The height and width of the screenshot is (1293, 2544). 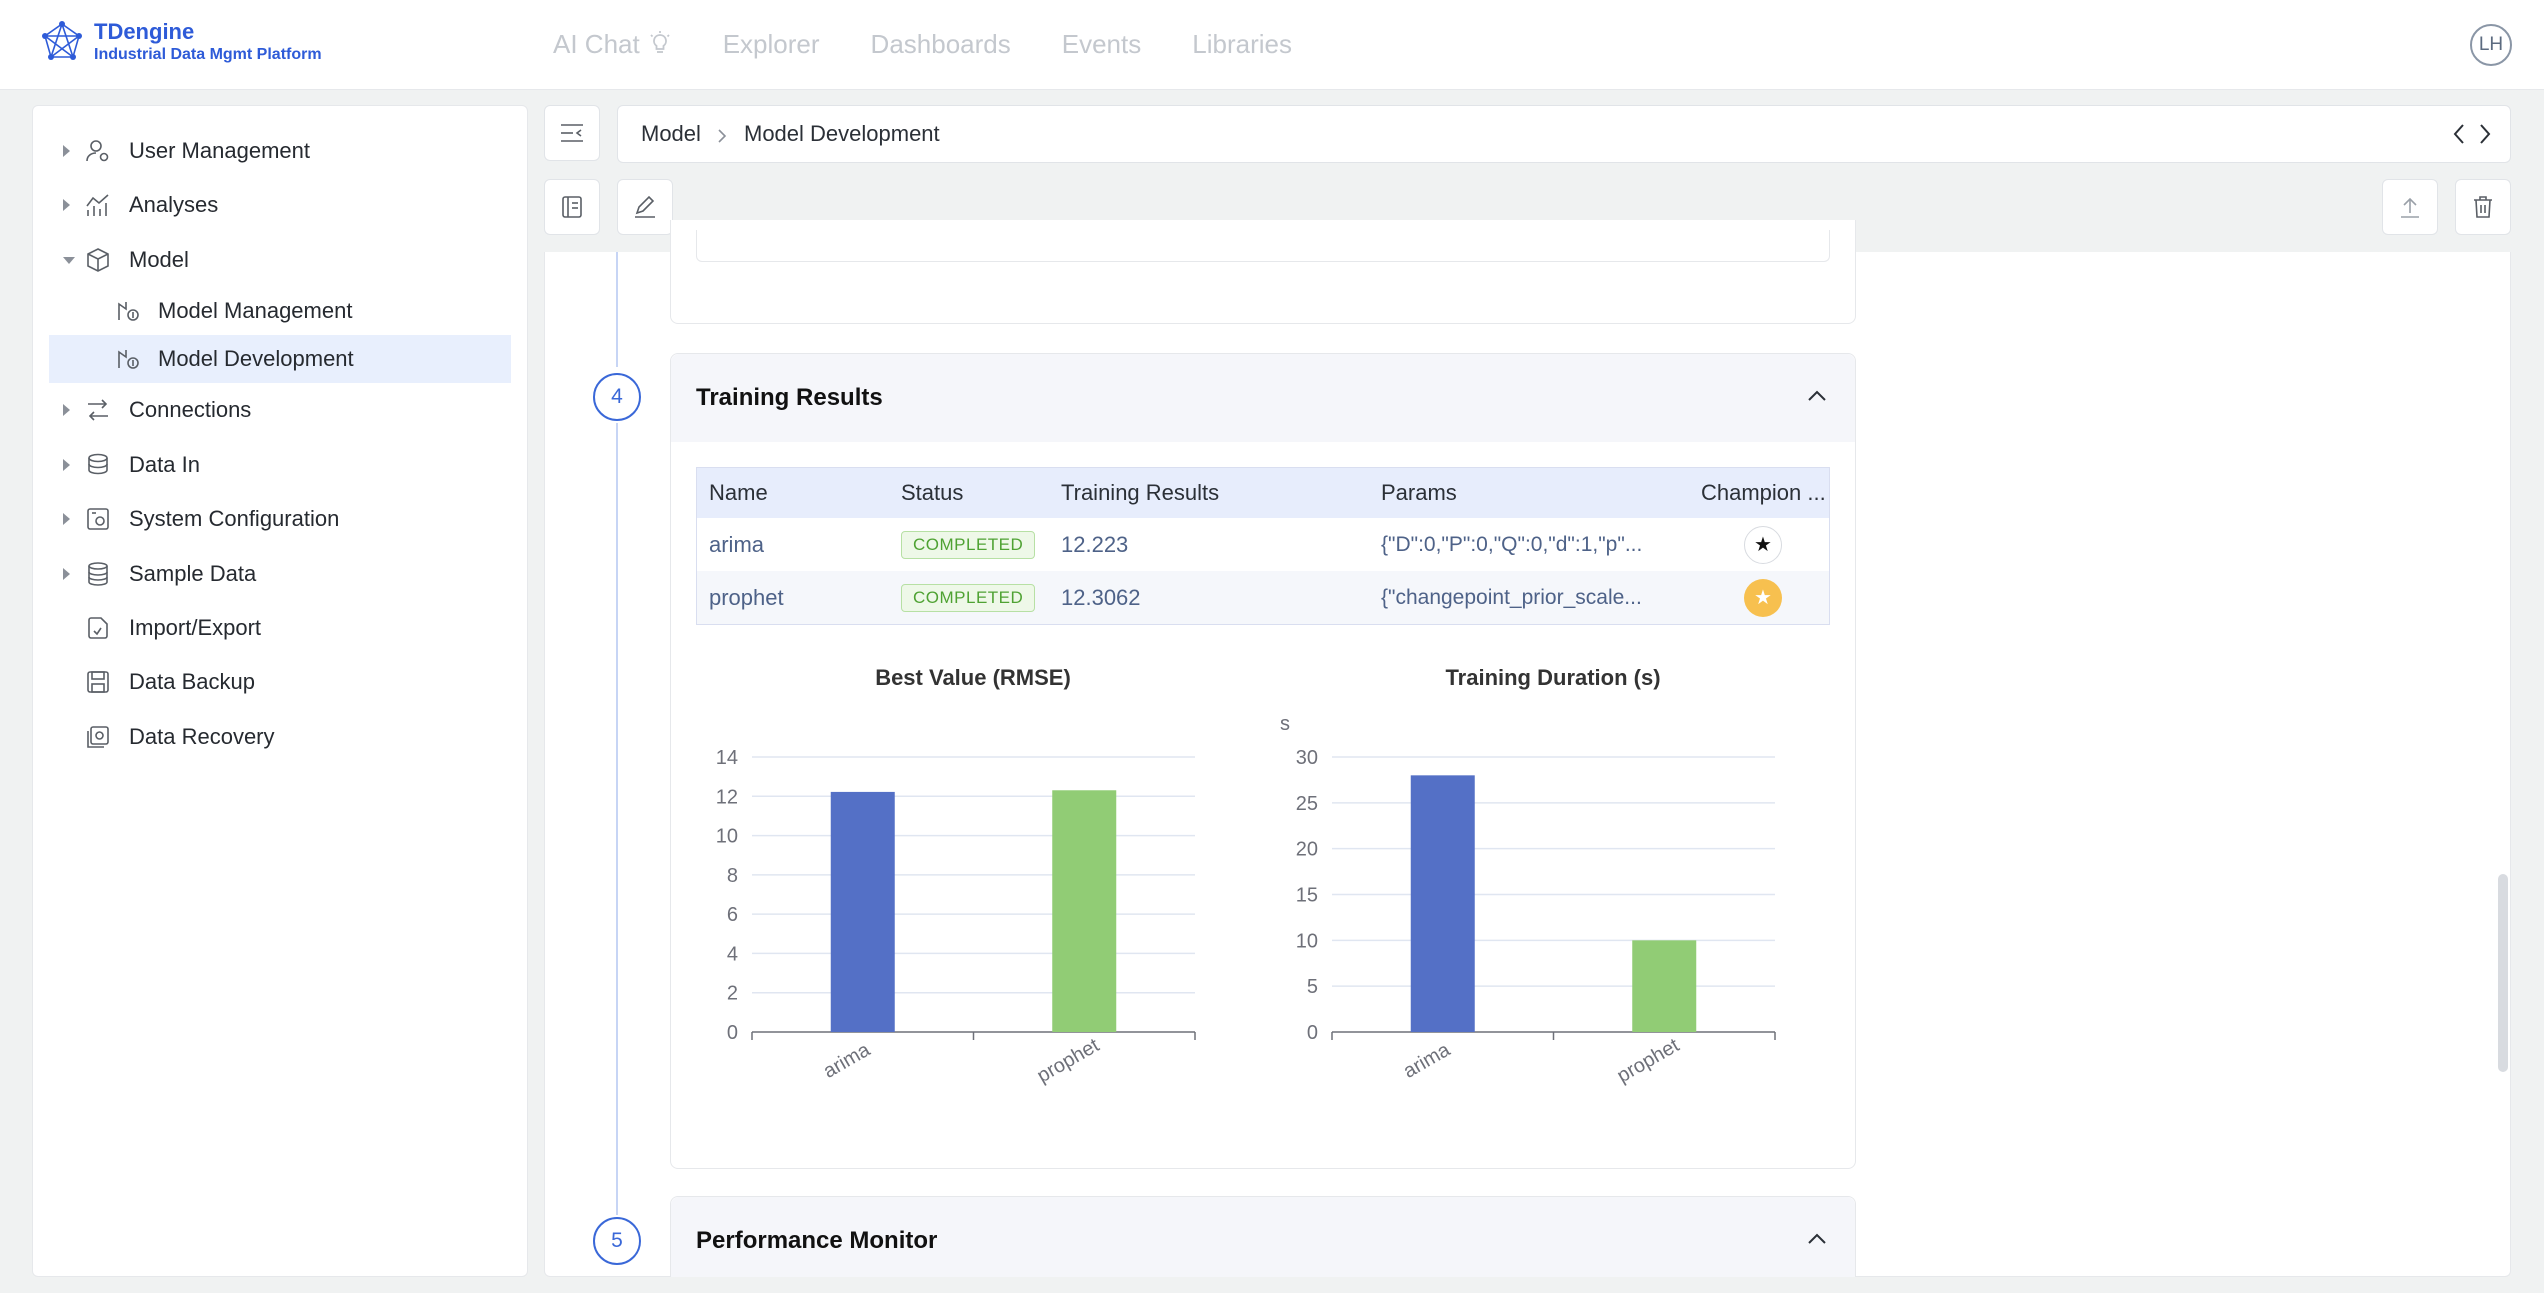 I want to click on training-result-value: 12.223, so click(x=1095, y=544).